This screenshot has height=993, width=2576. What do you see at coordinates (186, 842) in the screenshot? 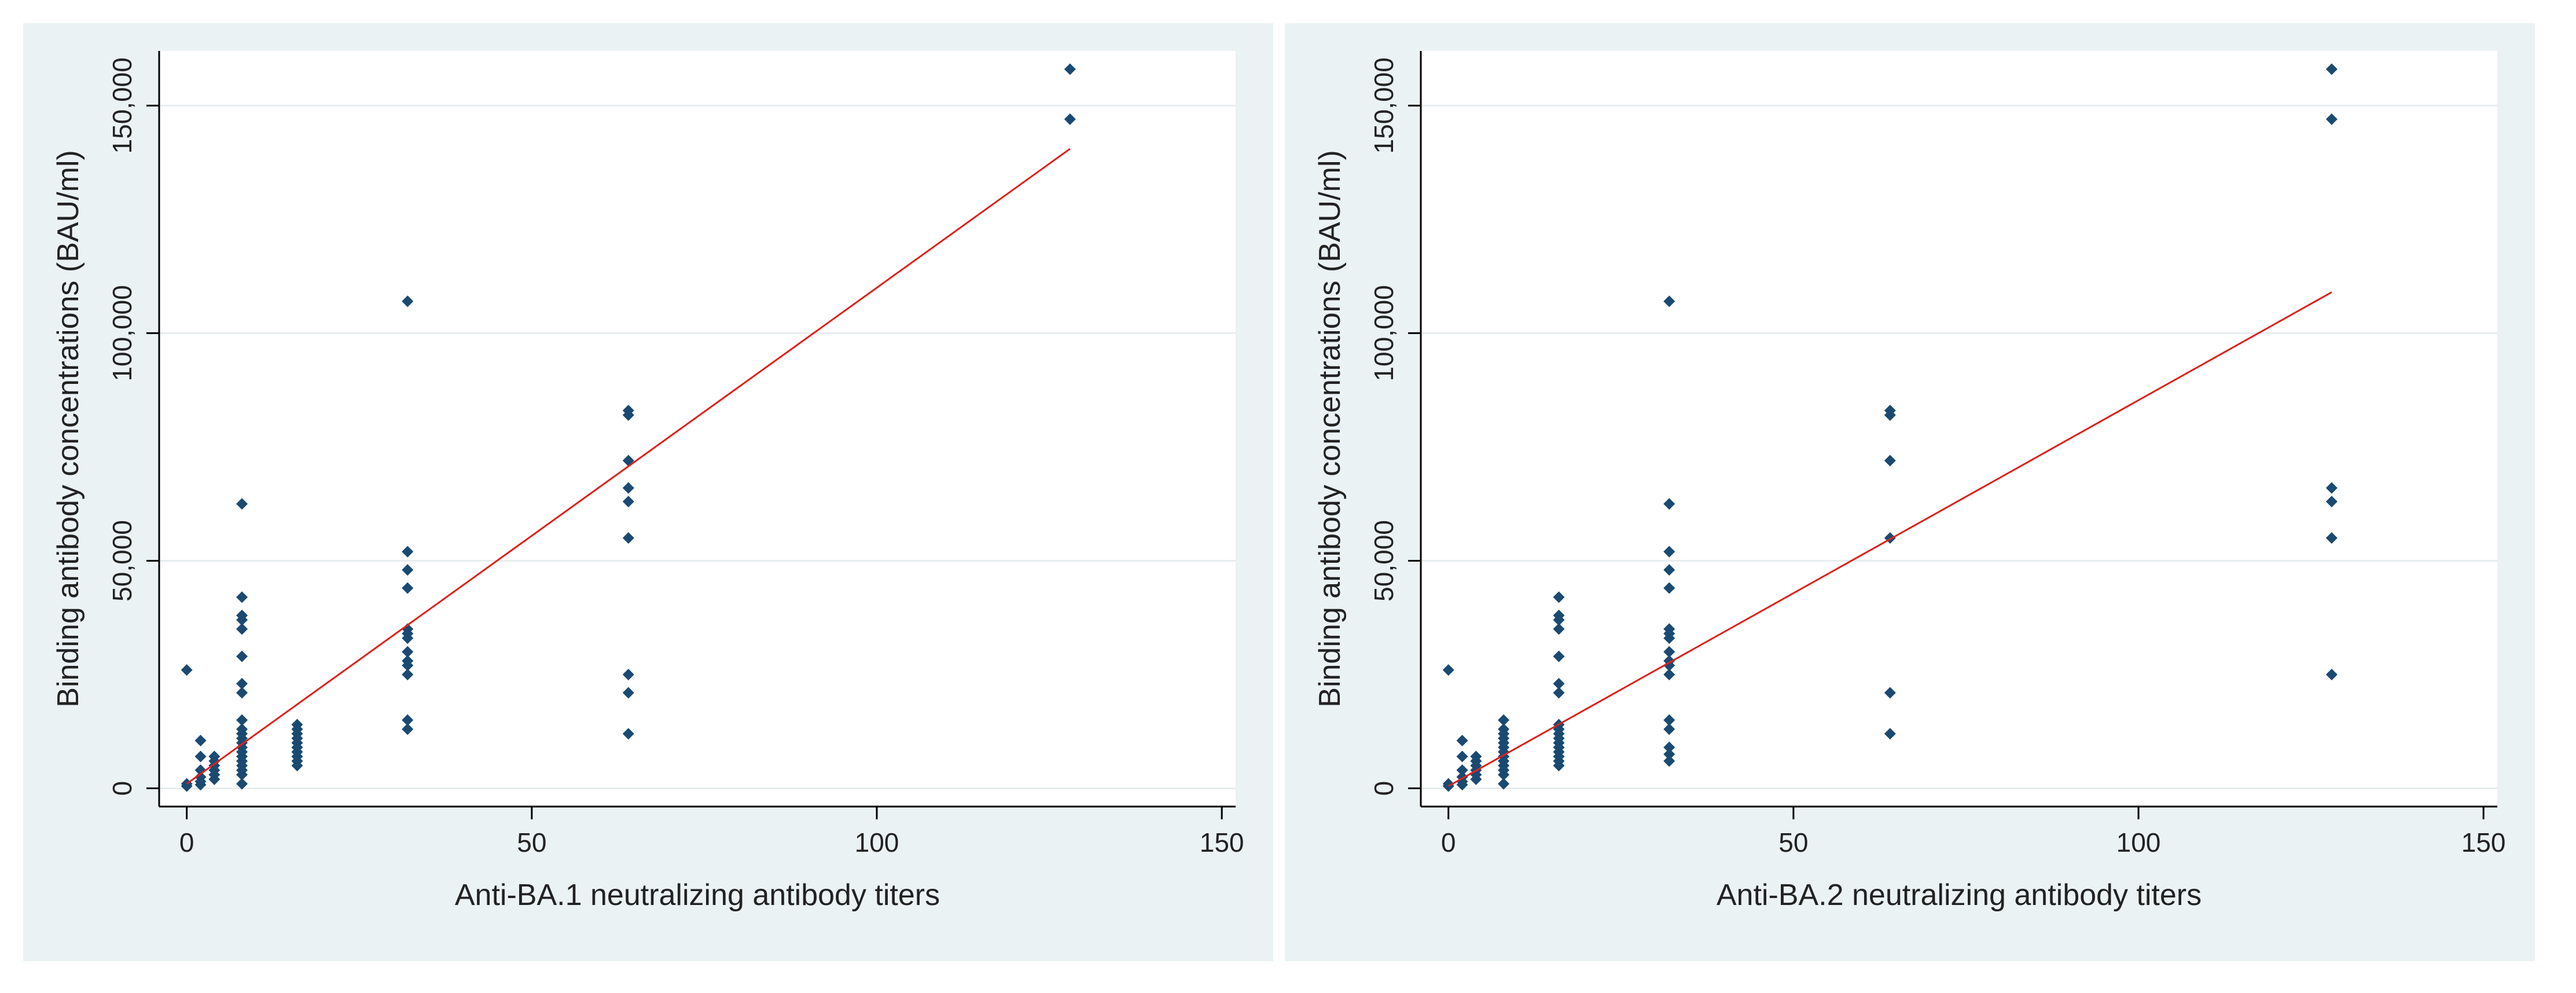
I see `x-tick-label-ba1-0: 0` at bounding box center [186, 842].